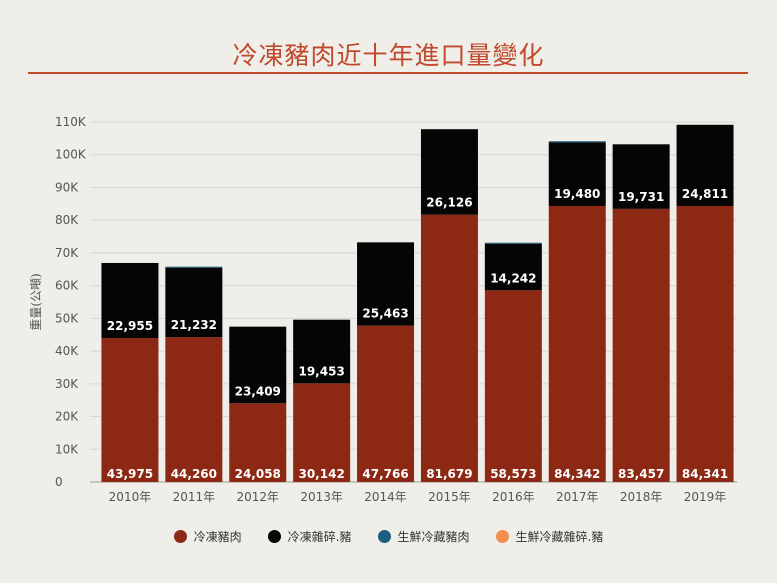 The width and height of the screenshot is (777, 583). What do you see at coordinates (67, 187) in the screenshot?
I see `y-tick-label: 90K` at bounding box center [67, 187].